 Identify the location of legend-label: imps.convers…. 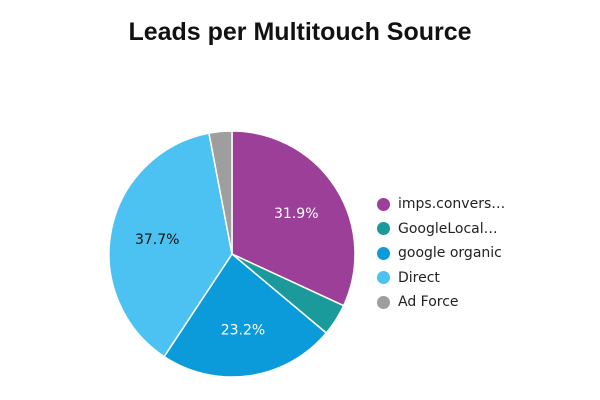
(452, 204).